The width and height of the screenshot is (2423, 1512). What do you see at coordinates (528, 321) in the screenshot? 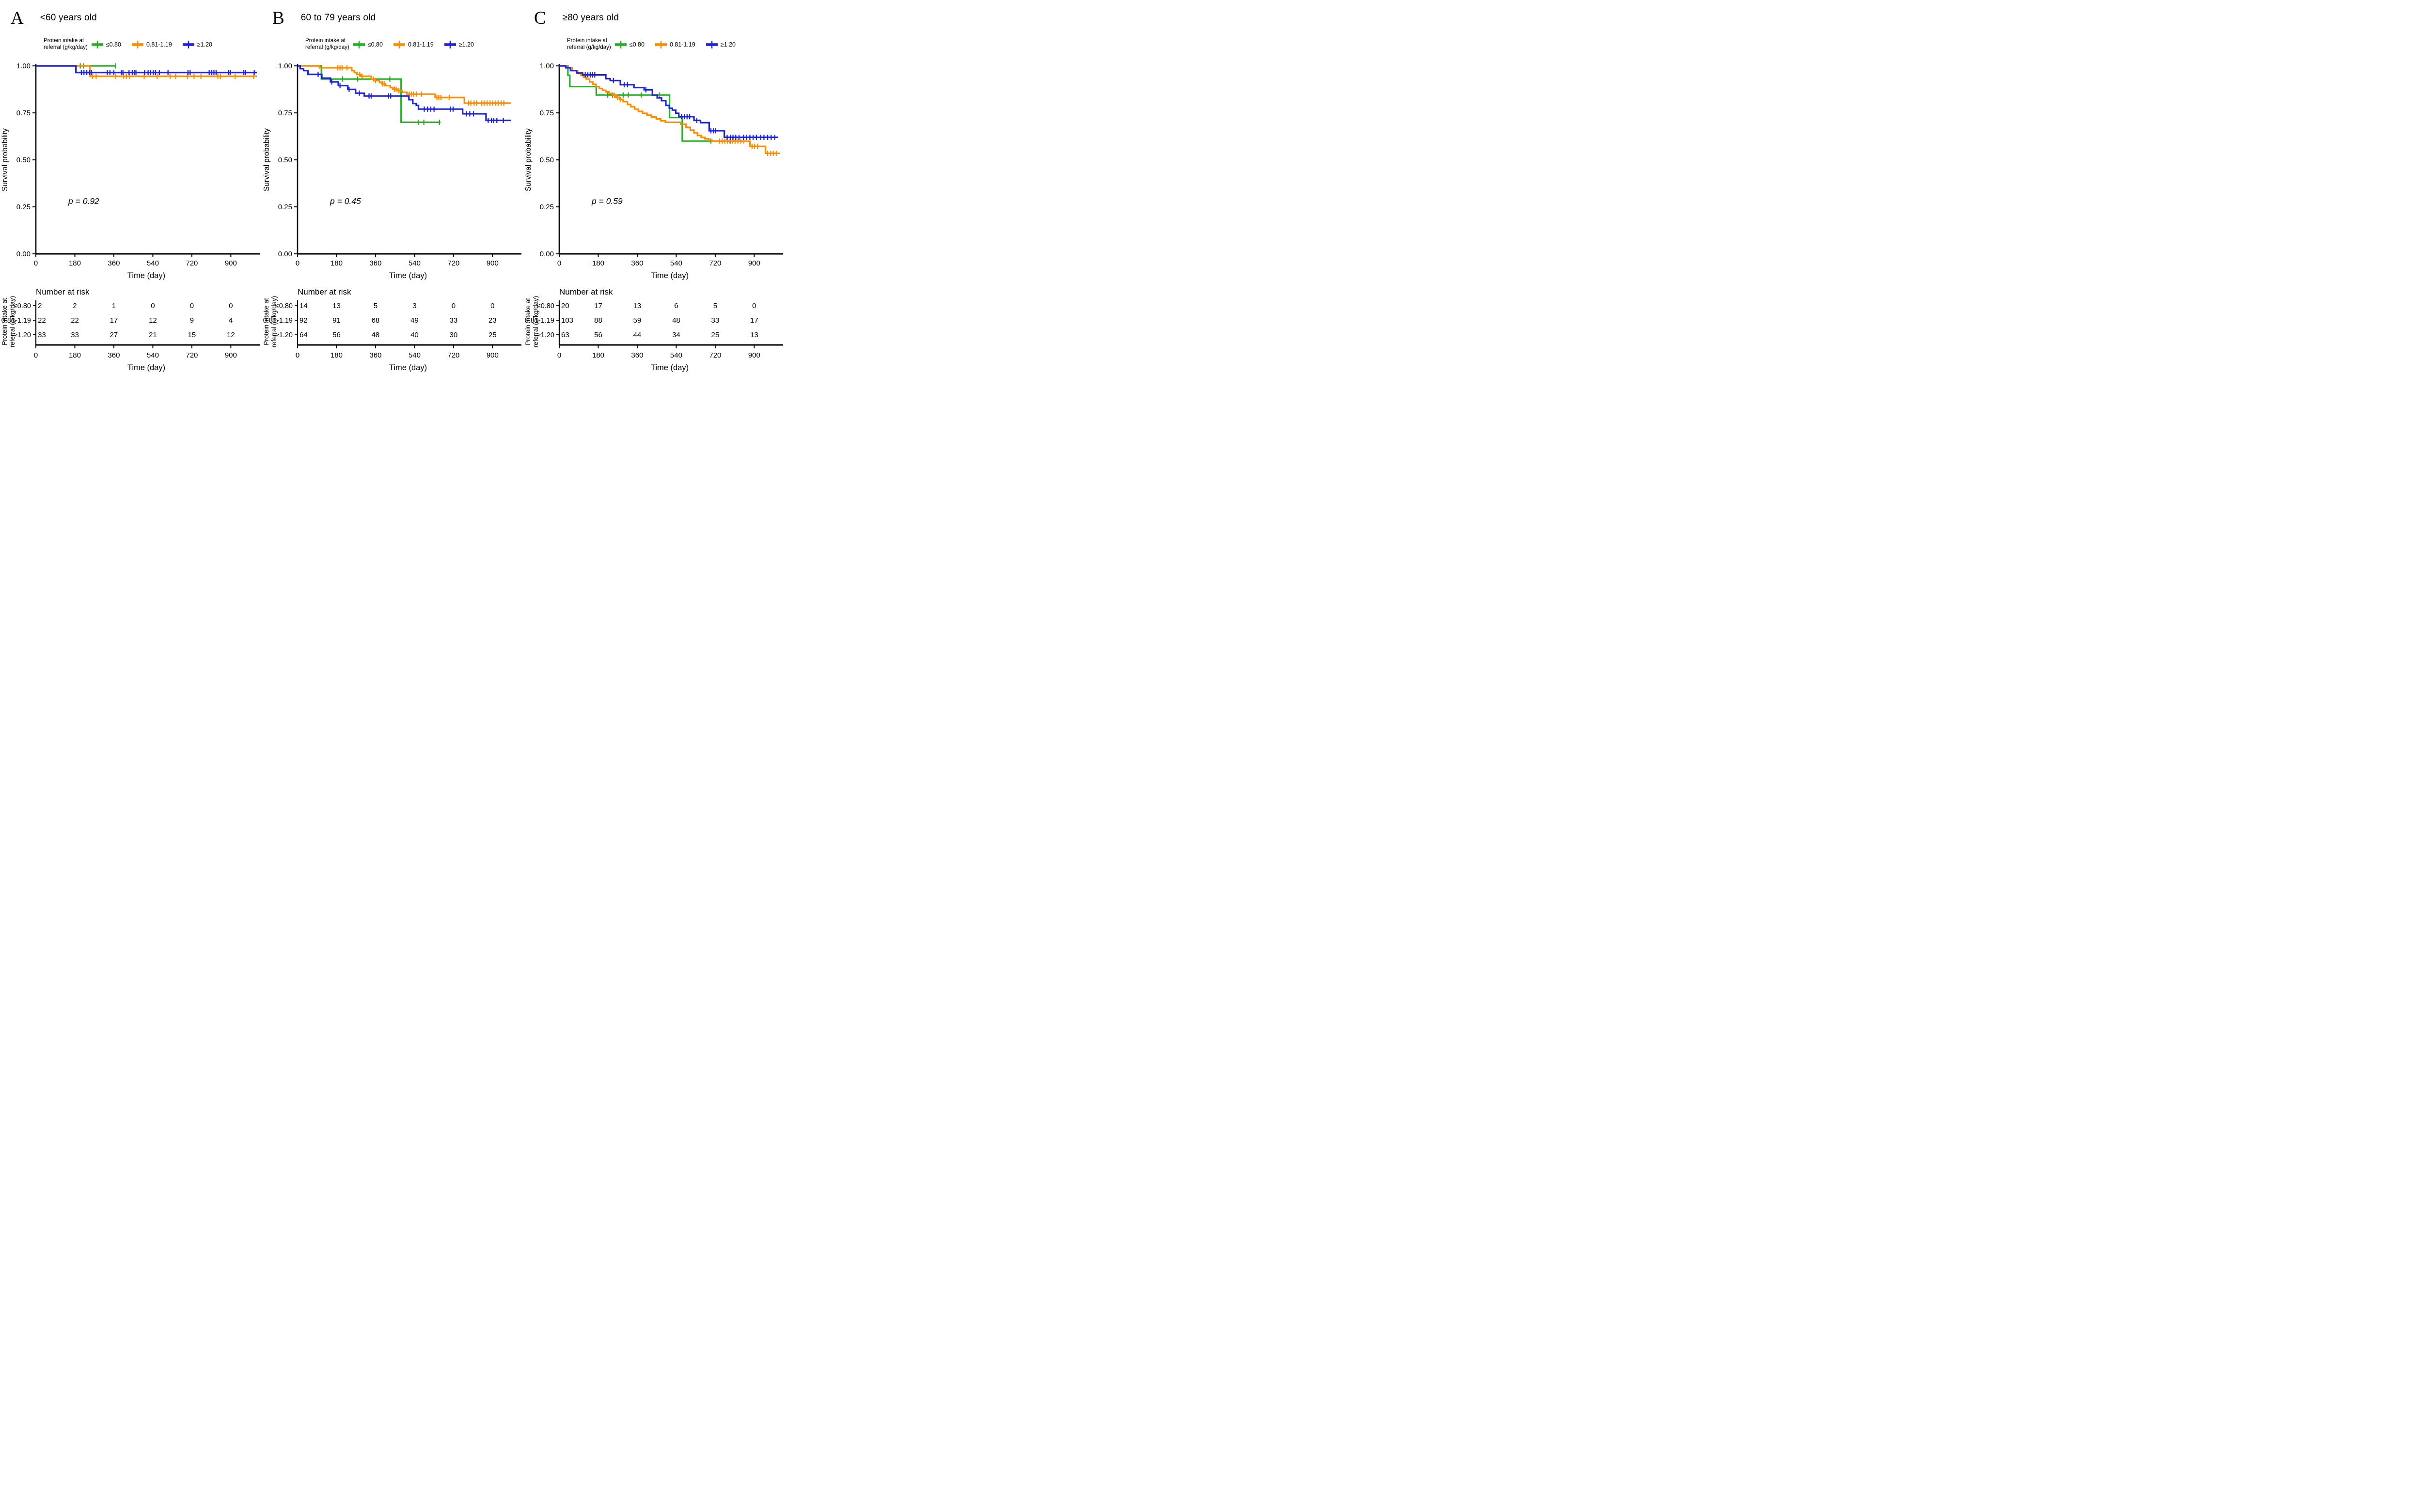
I see `risk-axis-label-line1: Protein intake at` at bounding box center [528, 321].